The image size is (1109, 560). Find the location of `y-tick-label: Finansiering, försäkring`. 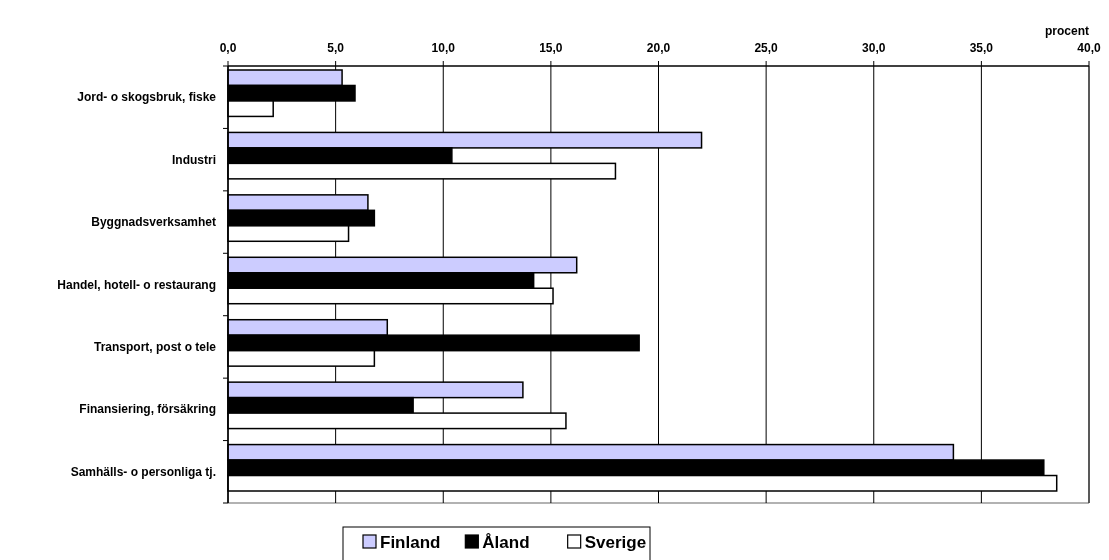

y-tick-label: Finansiering, försäkring is located at coordinates (147, 409).